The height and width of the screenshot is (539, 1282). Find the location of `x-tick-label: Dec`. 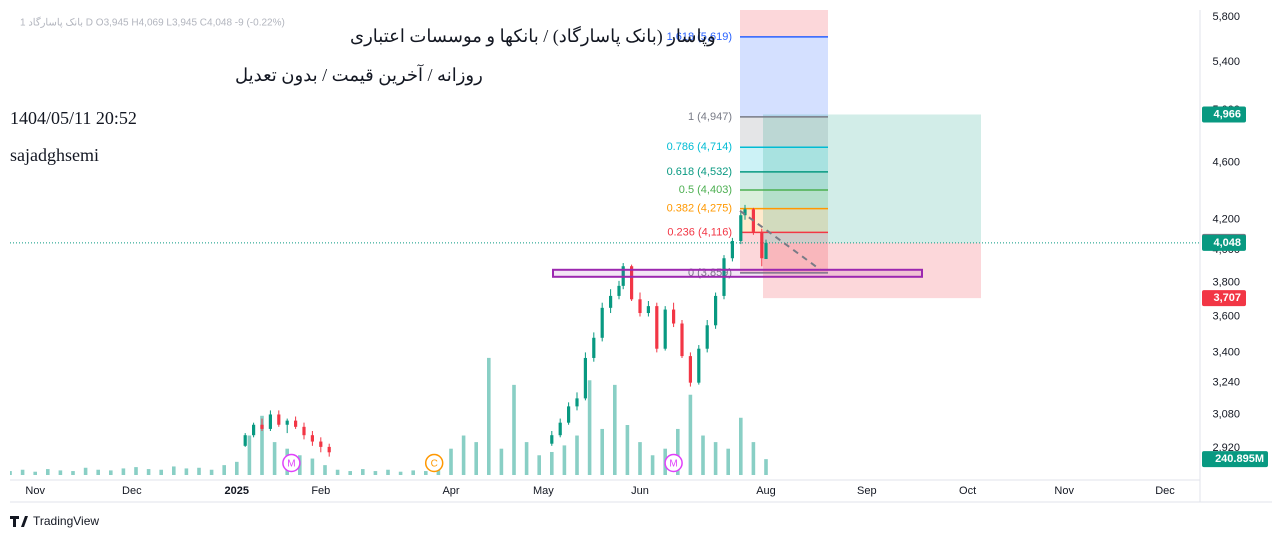

x-tick-label: Dec is located at coordinates (1165, 491).